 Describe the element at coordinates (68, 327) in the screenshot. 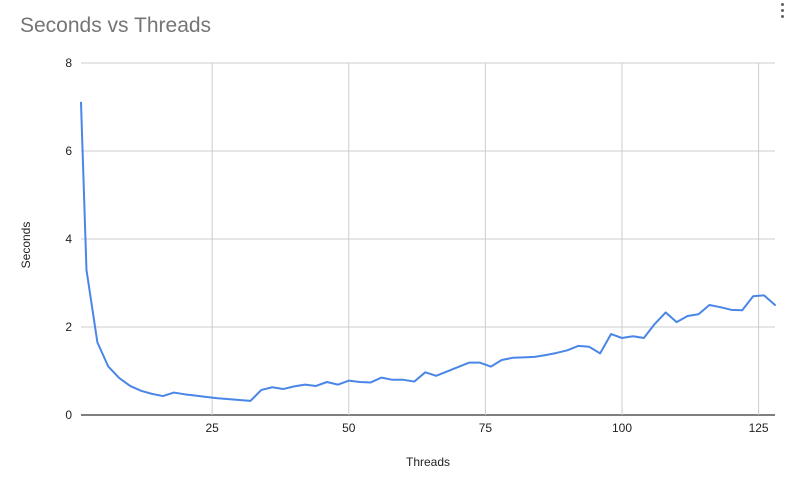

I see `y-tick-label: 2` at that location.